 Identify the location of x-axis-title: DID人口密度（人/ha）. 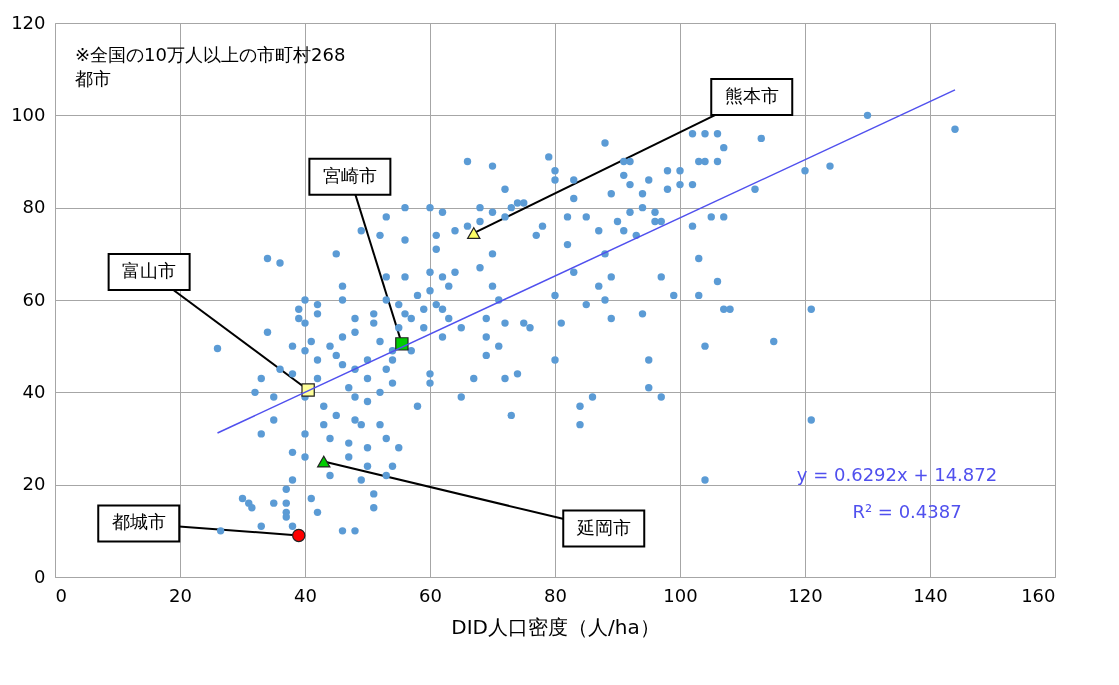
(555, 626).